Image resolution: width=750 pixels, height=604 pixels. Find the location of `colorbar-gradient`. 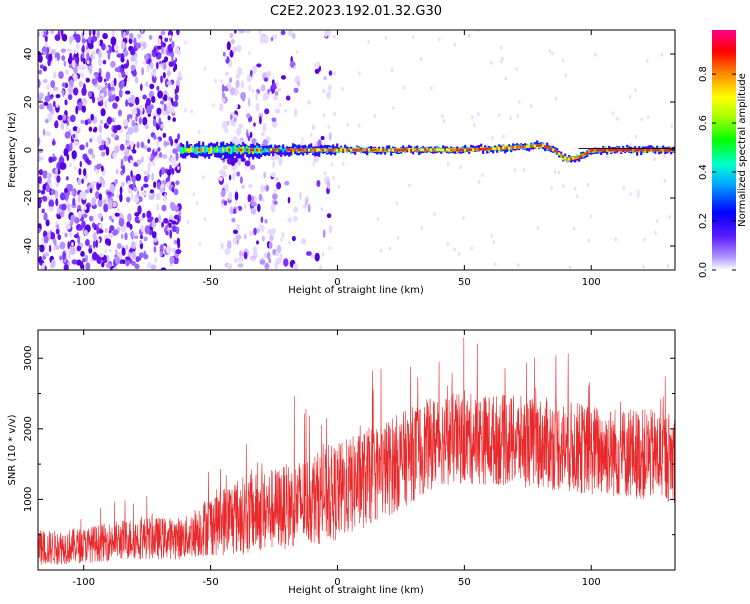

colorbar-gradient is located at coordinates (724, 150).